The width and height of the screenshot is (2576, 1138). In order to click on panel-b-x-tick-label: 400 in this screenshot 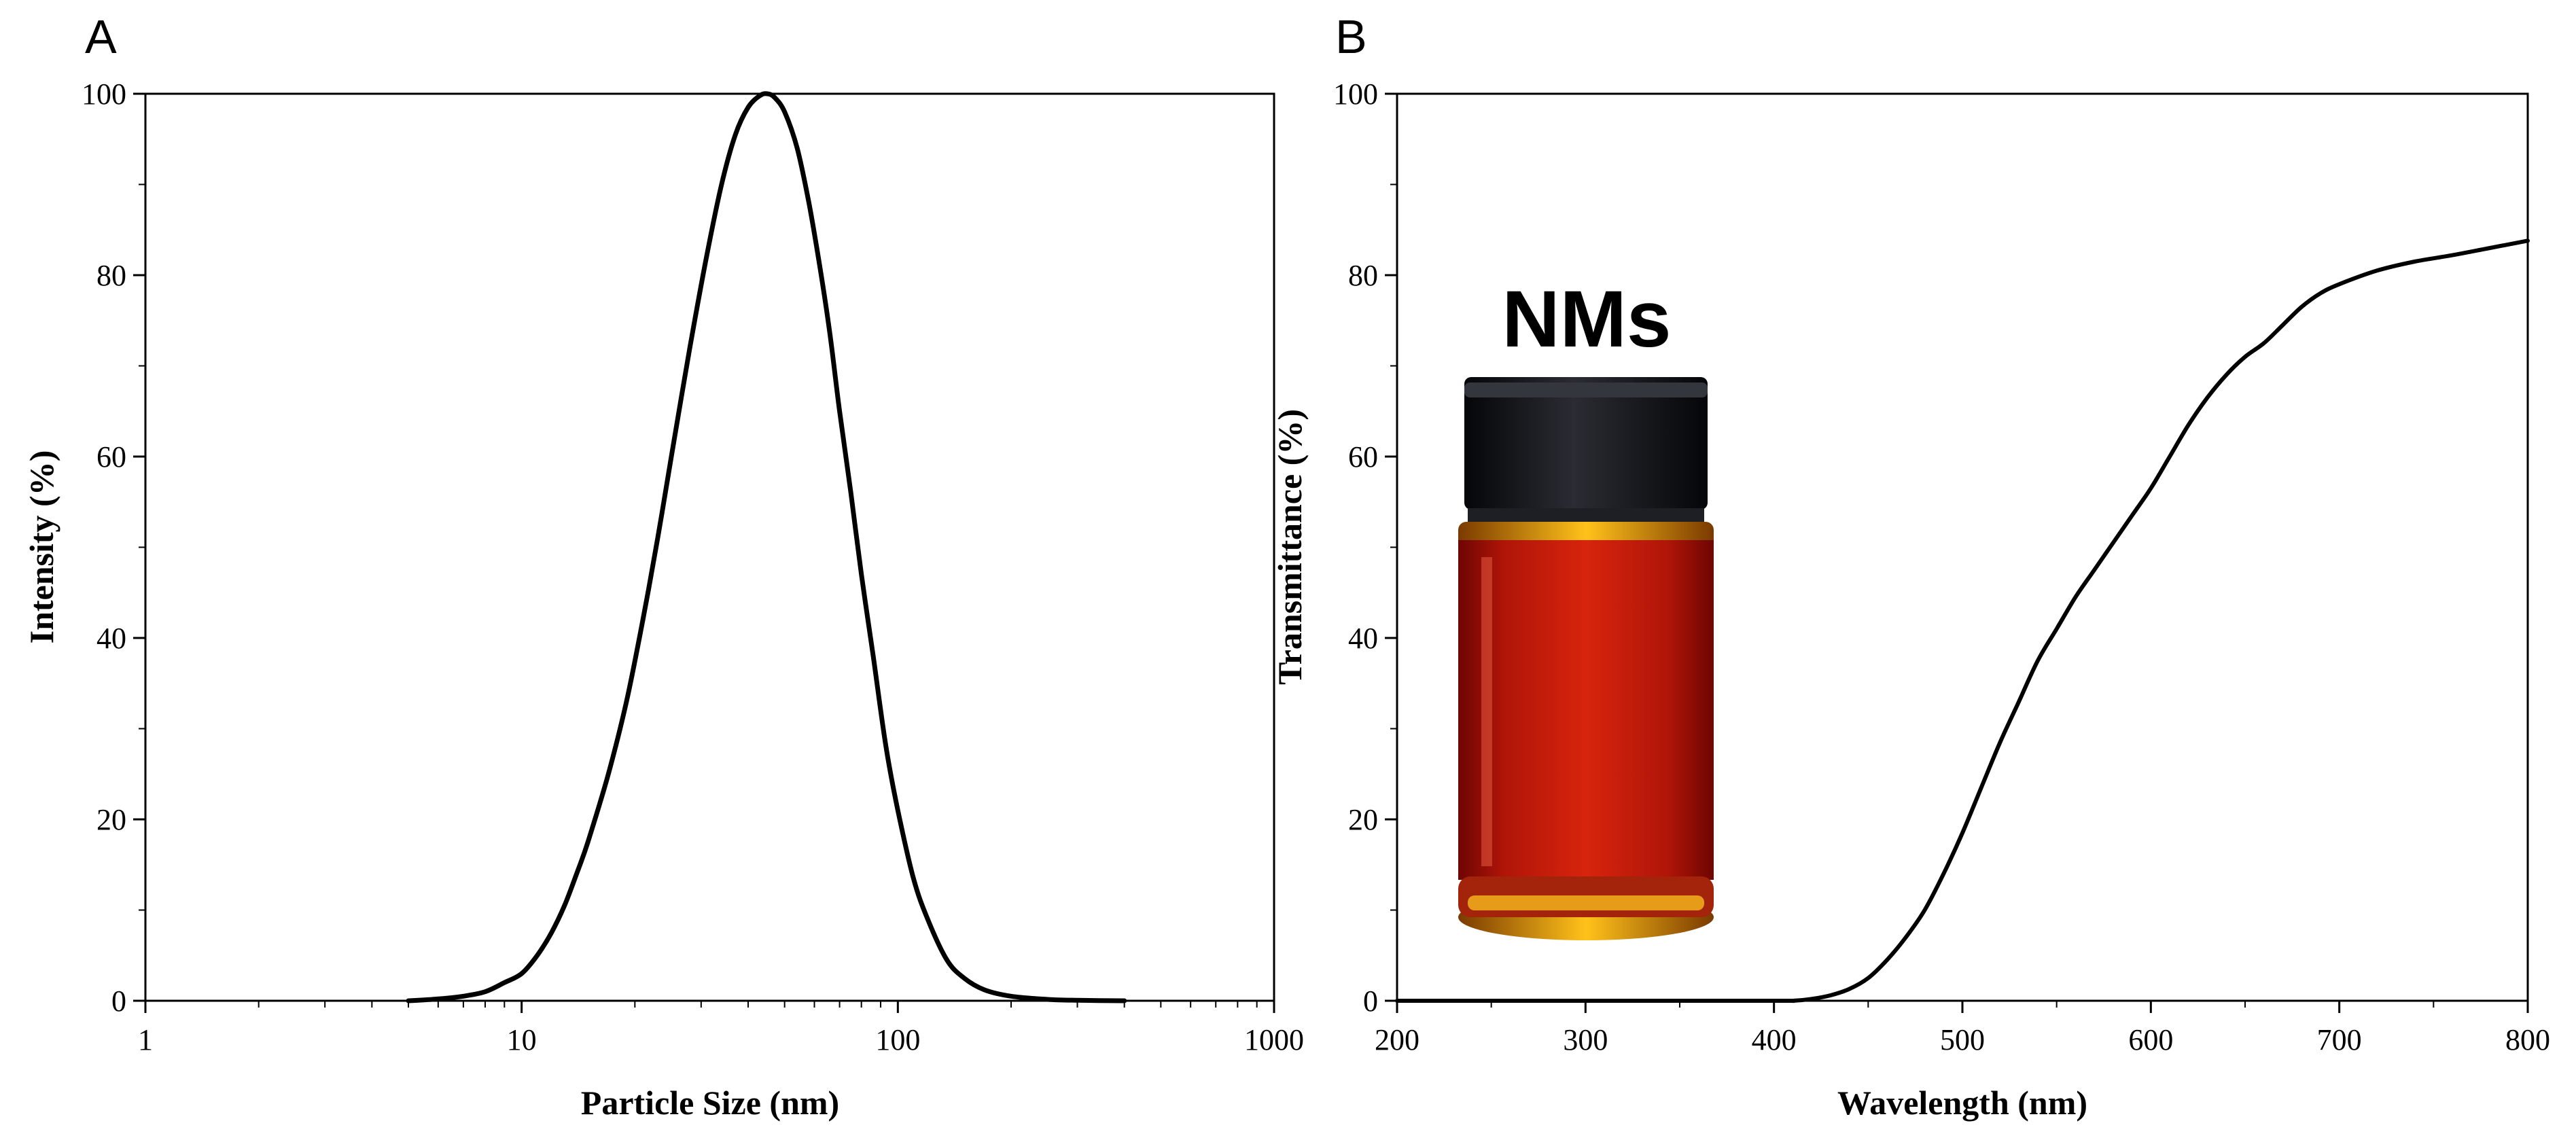, I will do `click(1774, 1039)`.